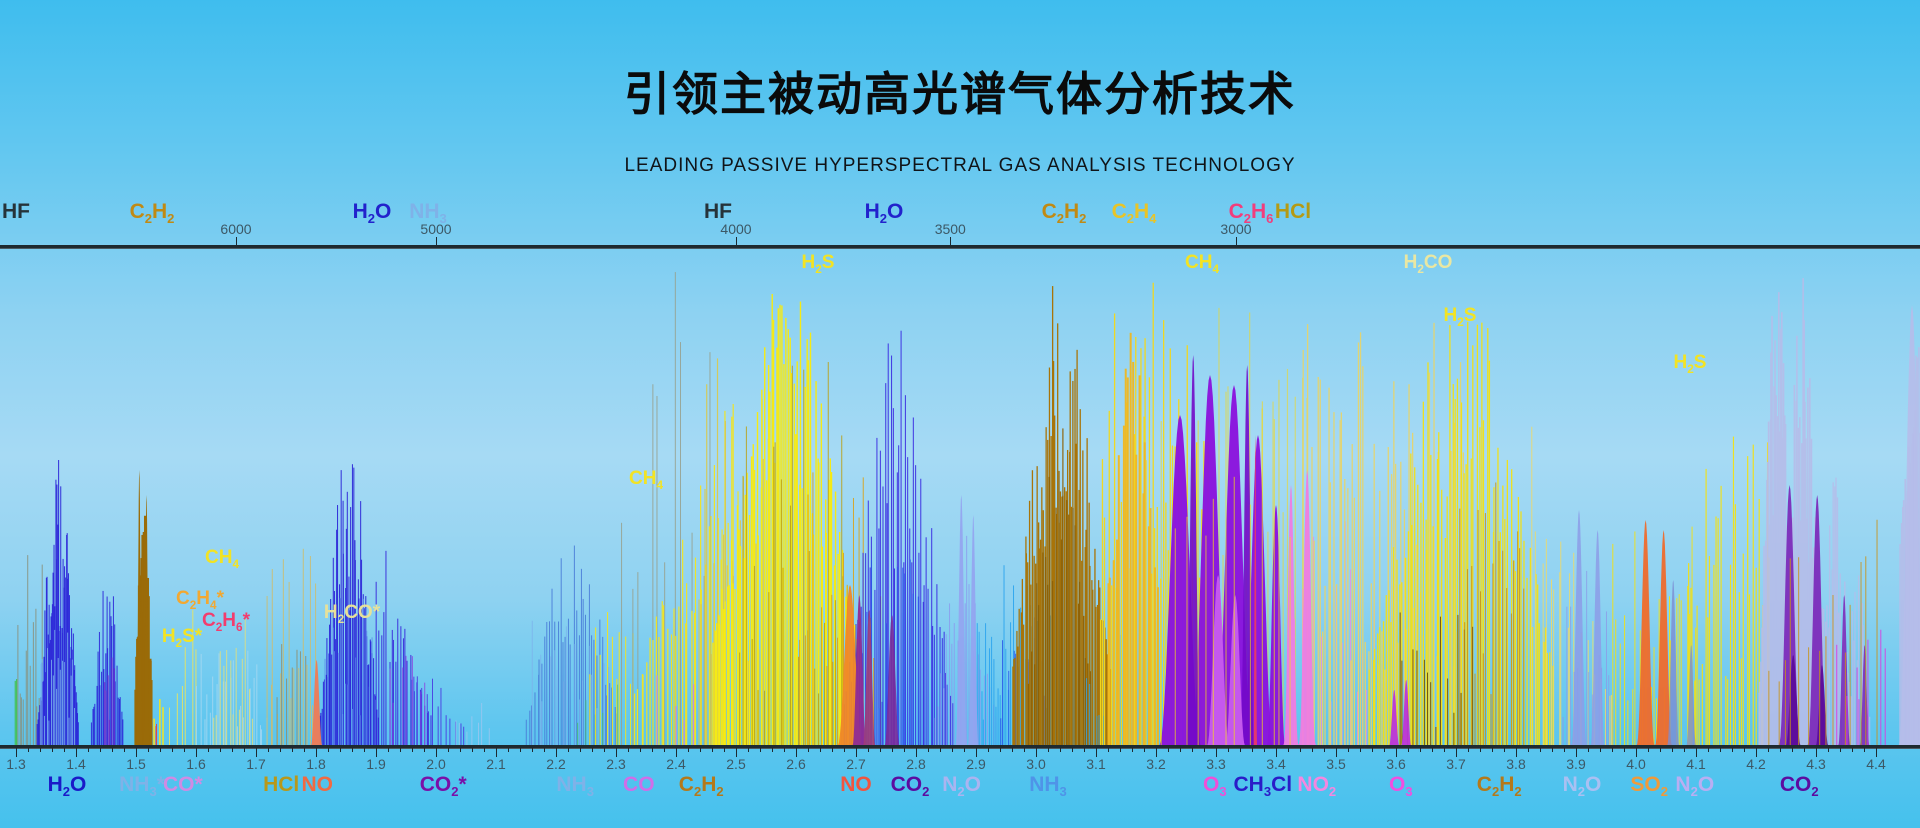  What do you see at coordinates (376, 764) in the screenshot?
I see `bottom-tick-label: 1.9` at bounding box center [376, 764].